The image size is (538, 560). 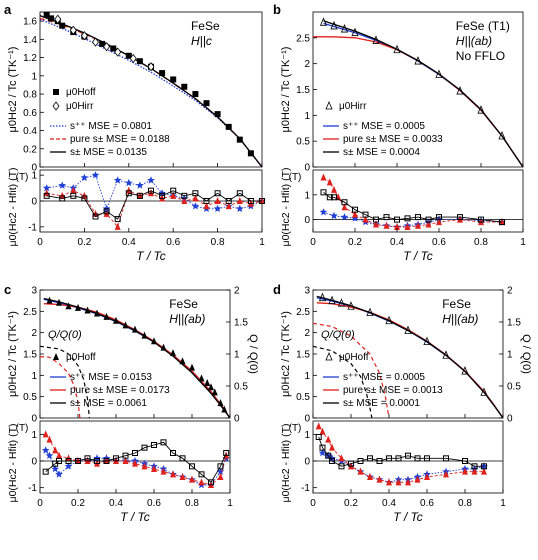 What do you see at coordinates (307, 376) in the screenshot?
I see `y-tick-label: 1` at bounding box center [307, 376].